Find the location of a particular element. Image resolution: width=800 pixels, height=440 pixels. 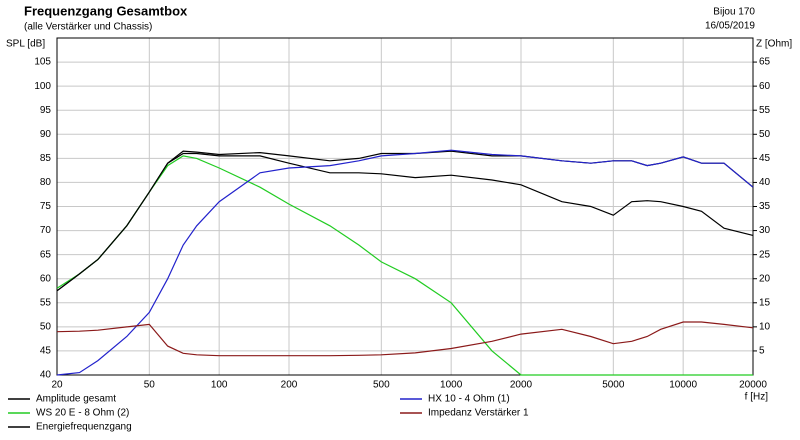

y2-axis-label: Z [Ohm] is located at coordinates (774, 44).